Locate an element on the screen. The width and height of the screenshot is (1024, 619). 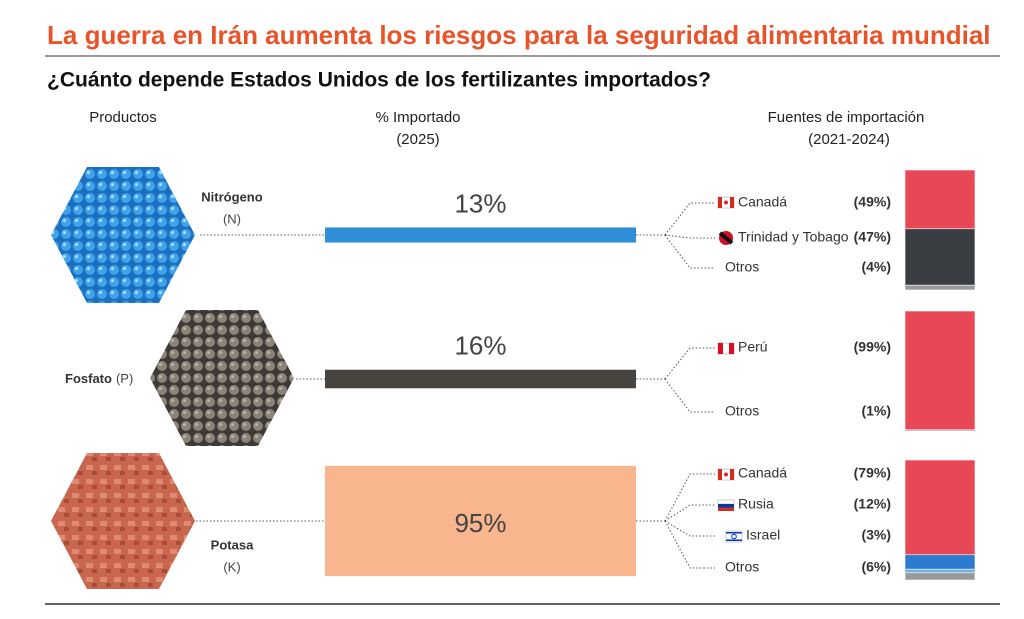
source-name: Perú is located at coordinates (753, 347).